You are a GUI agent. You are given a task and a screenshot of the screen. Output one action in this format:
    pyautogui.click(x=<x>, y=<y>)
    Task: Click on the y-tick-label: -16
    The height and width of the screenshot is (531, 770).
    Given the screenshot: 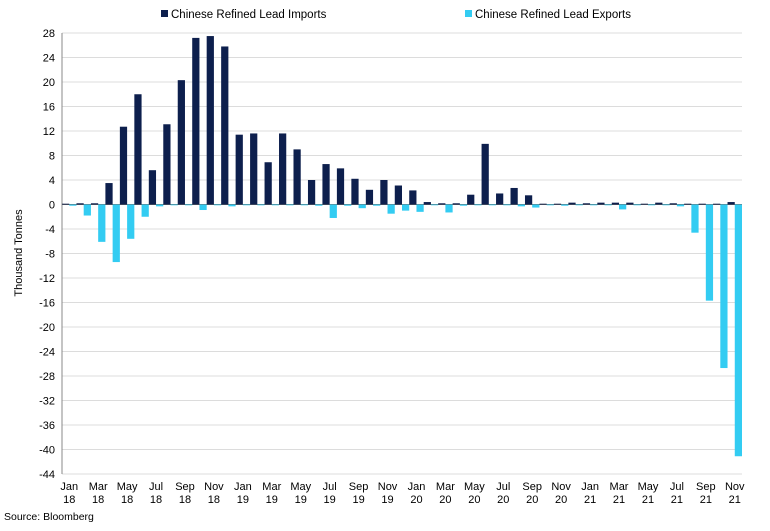 What is the action you would take?
    pyautogui.click(x=47, y=304)
    